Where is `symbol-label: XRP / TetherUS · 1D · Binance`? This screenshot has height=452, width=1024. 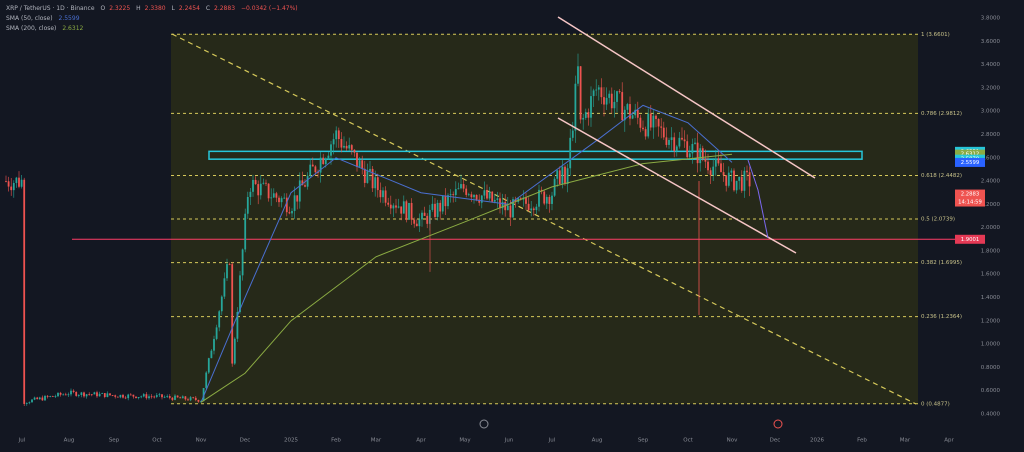 symbol-label: XRP / TetherUS · 1D · Binance is located at coordinates (50, 8).